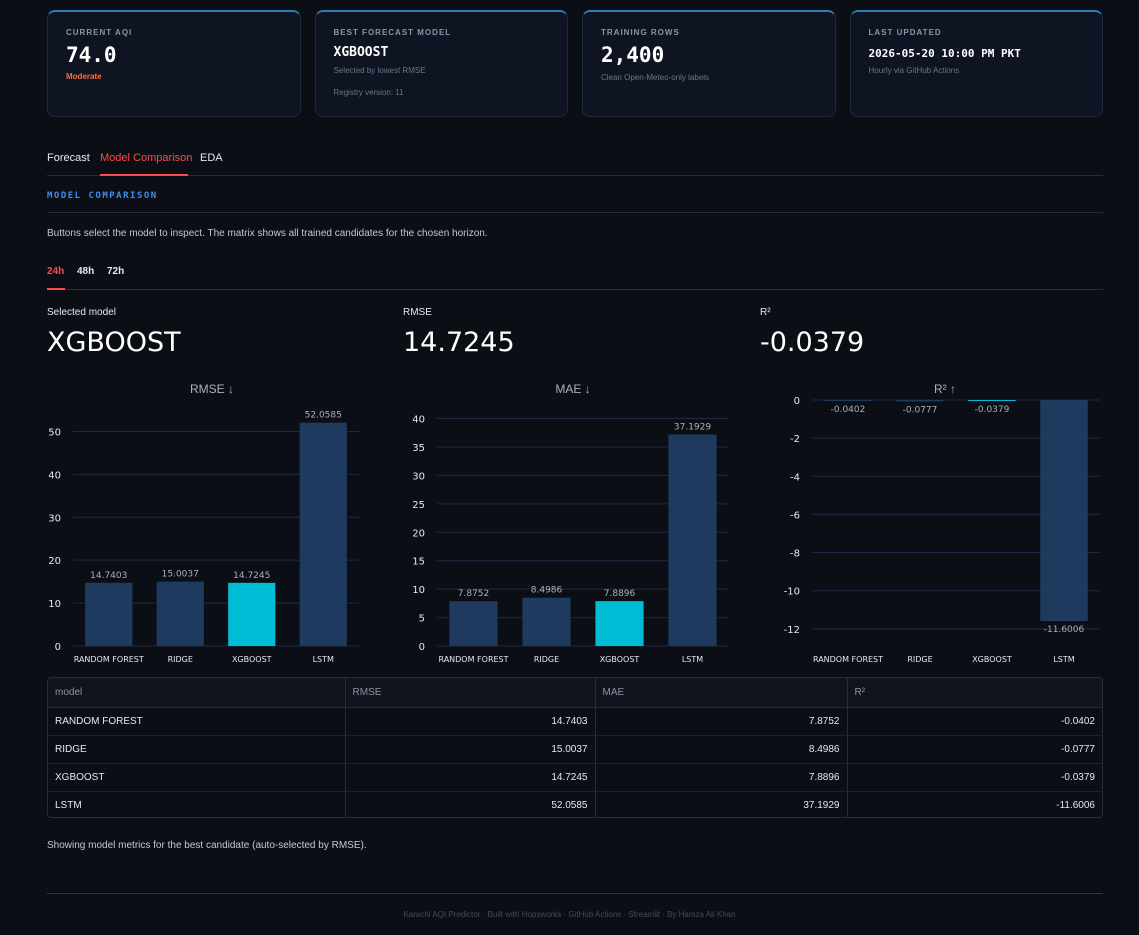  What do you see at coordinates (633, 55) in the screenshot?
I see `card-value: 2,400` at bounding box center [633, 55].